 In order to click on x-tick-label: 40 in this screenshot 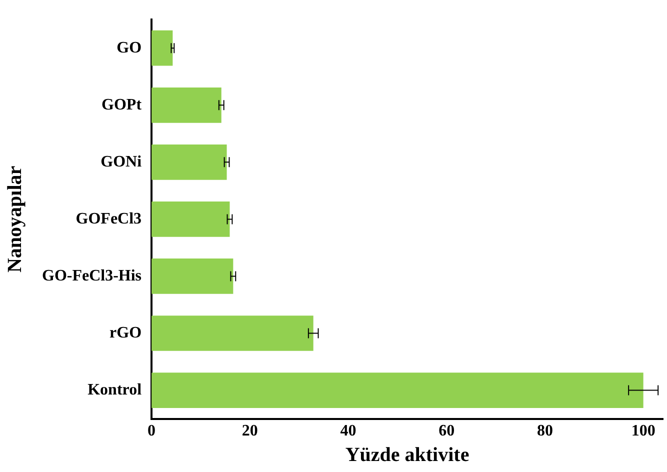, I will do `click(348, 431)`.